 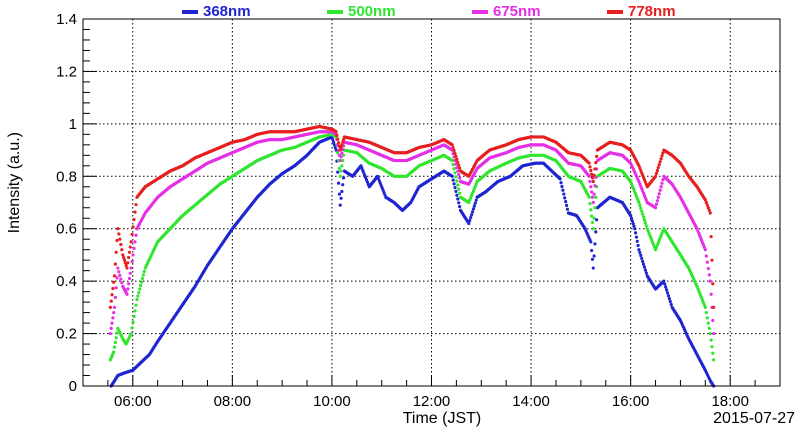 What do you see at coordinates (233, 401) in the screenshot?
I see `x-tick-label: 08:00` at bounding box center [233, 401].